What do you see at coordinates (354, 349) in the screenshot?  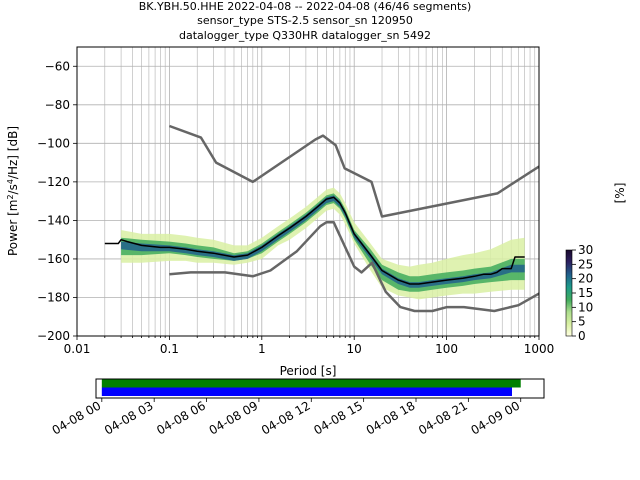 I see `x-tick-label: 10` at bounding box center [354, 349].